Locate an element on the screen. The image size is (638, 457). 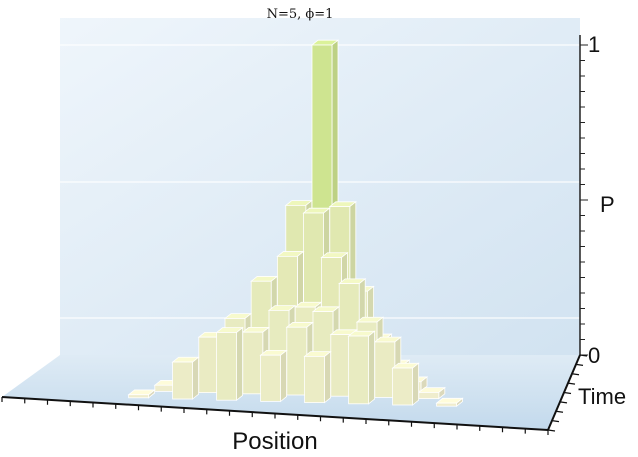
position-axis-label: Position is located at coordinates (274, 441).